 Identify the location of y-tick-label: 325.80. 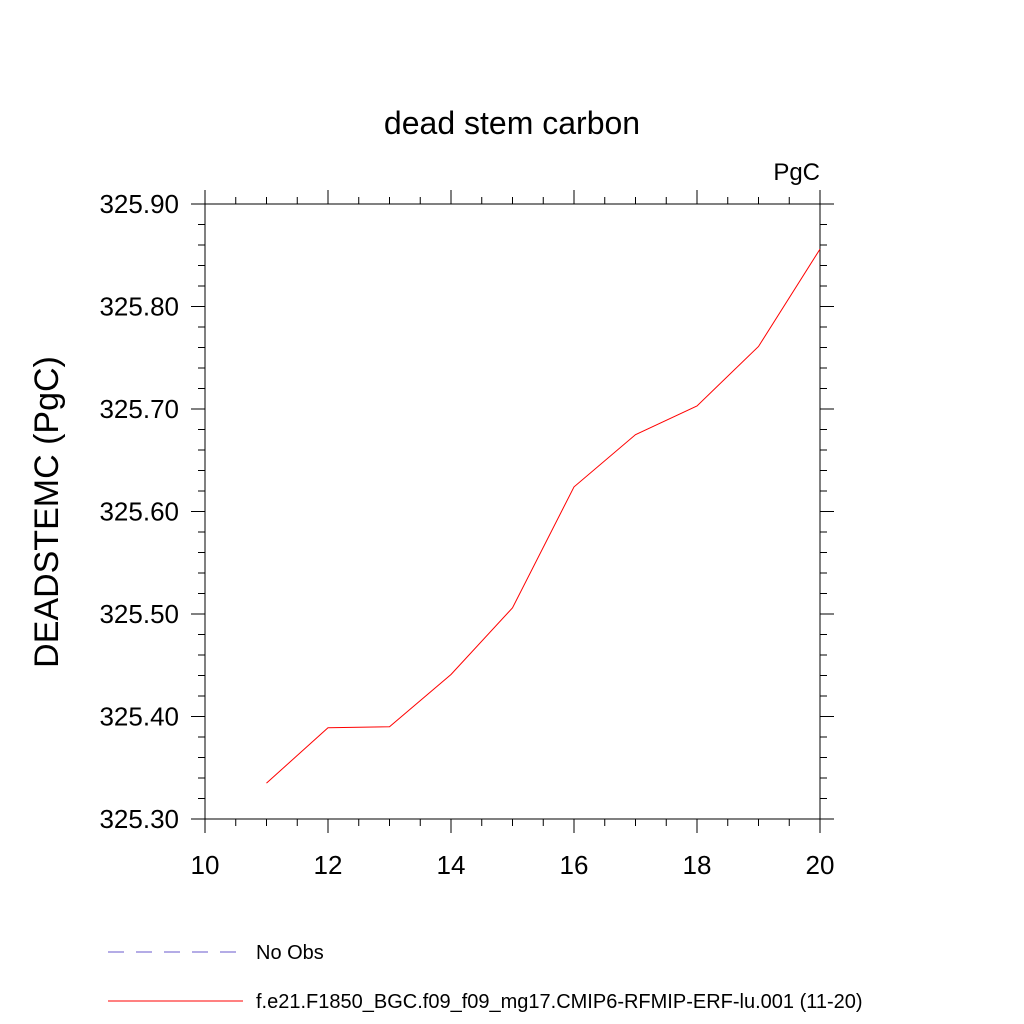
(139, 307).